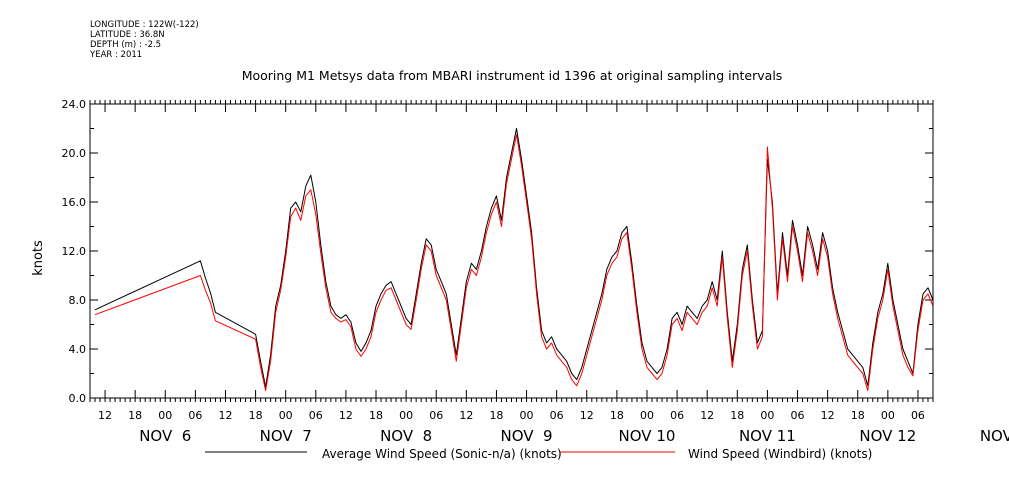 Image resolution: width=1009 pixels, height=504 pixels. I want to click on x-day-label: NOV 11, so click(767, 436).